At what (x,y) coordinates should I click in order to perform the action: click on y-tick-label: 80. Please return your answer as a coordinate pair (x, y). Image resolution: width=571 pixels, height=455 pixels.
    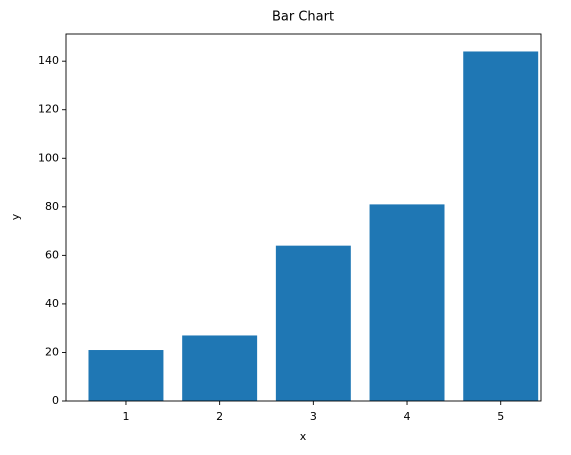
    Looking at the image, I should click on (52, 206).